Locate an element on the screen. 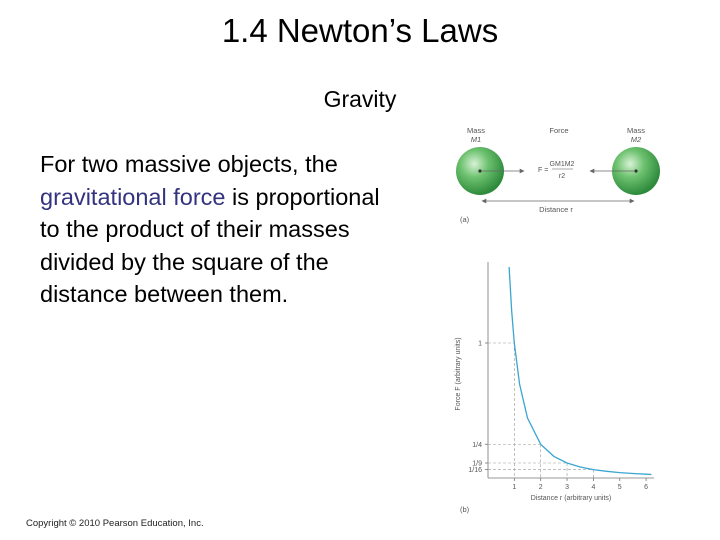  body-text-part1: For two massive objects, the is located at coordinates (189, 164).